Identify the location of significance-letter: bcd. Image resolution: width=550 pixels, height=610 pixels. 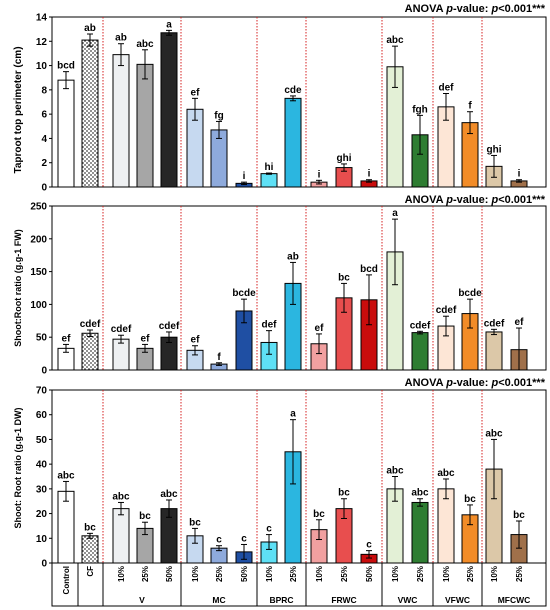
(369, 269).